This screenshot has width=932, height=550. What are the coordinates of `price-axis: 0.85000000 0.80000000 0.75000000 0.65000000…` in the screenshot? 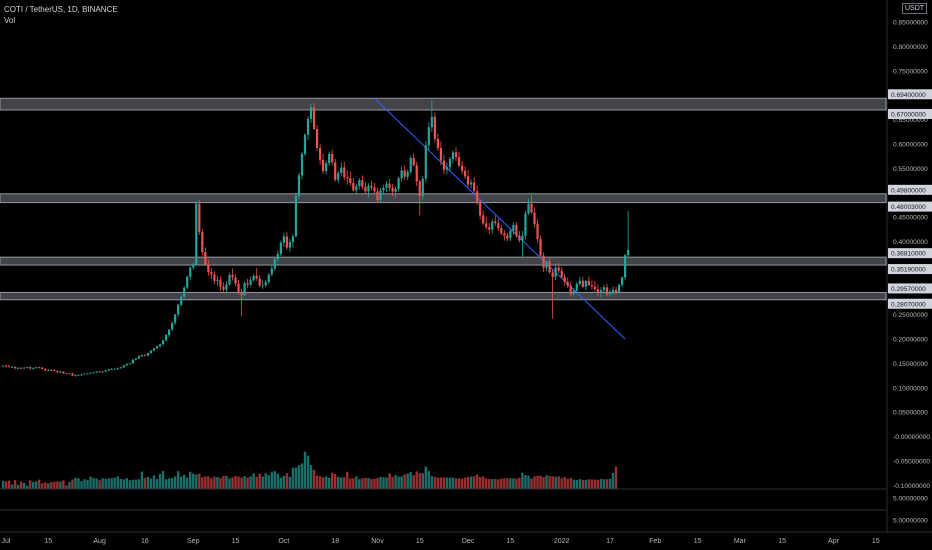 It's located at (911, 272).